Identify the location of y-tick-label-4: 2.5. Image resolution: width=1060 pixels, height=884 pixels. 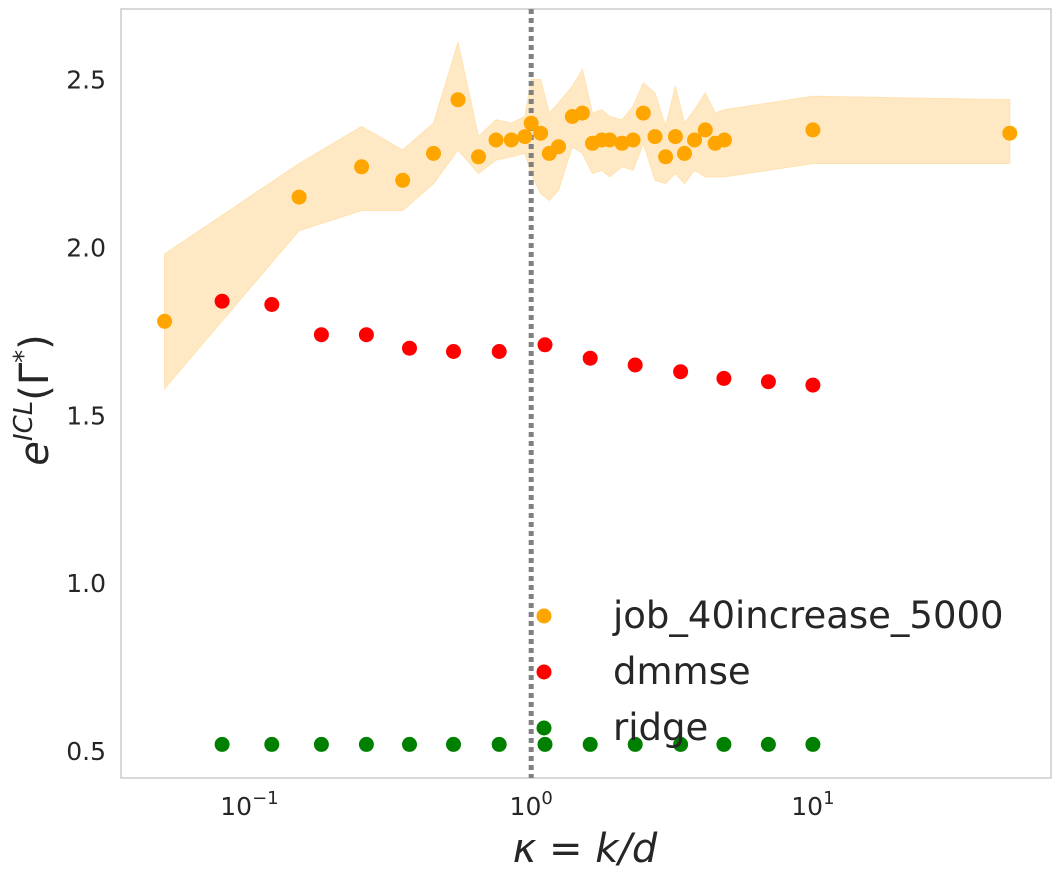
(86, 80).